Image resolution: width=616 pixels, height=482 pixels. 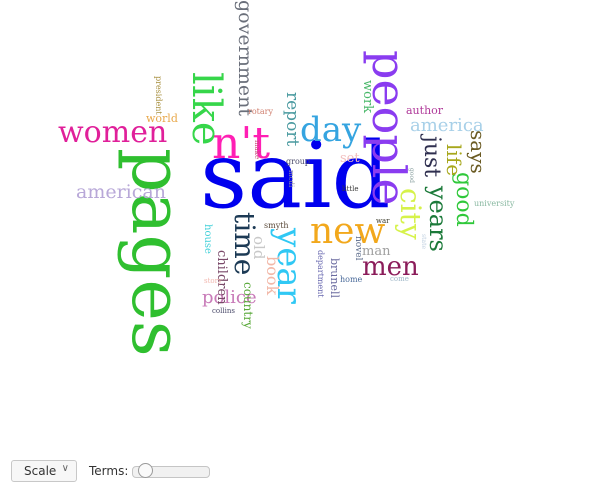 I want to click on cloud-word: group, so click(x=298, y=161).